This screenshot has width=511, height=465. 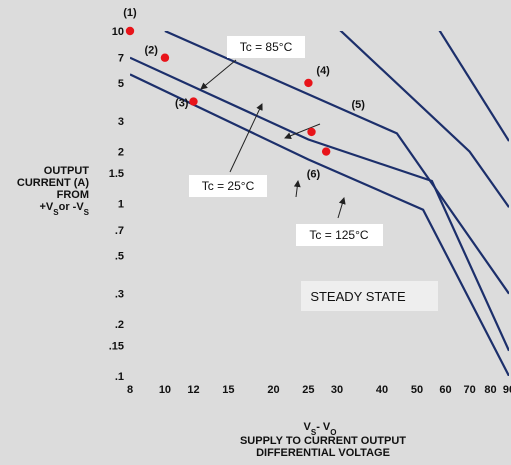 I want to click on y-tick-label: 10, so click(x=118, y=32).